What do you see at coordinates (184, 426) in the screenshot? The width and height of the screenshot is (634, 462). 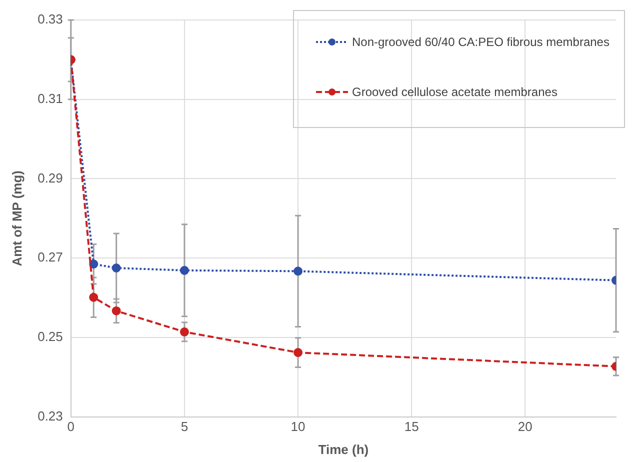 I see `x-tick-label: 5` at bounding box center [184, 426].